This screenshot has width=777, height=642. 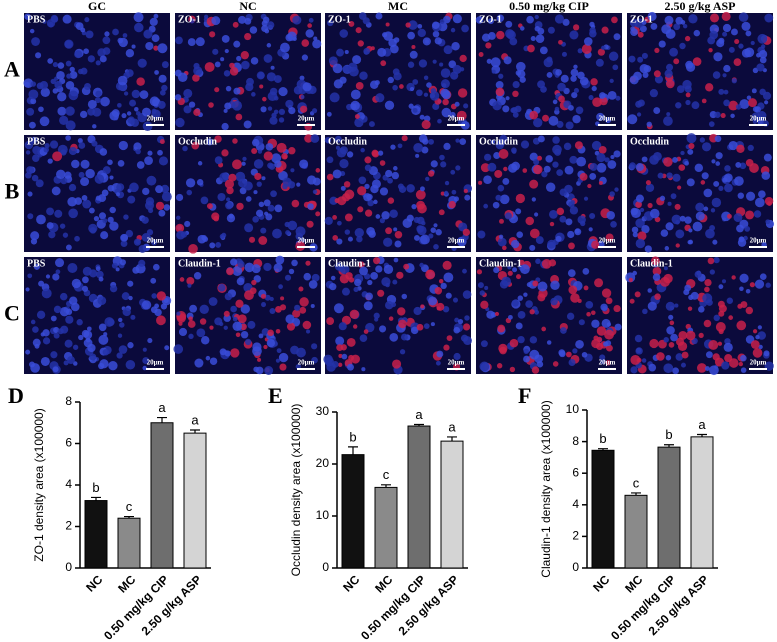 I want to click on x-tick-label: MC, so click(x=383, y=583).